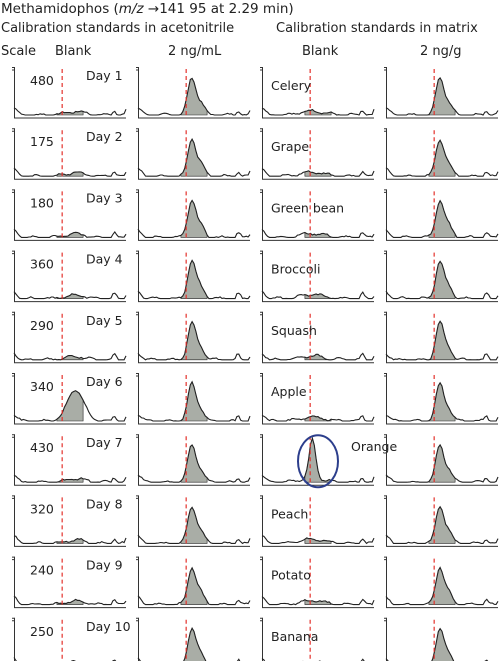 The width and height of the screenshot is (500, 661). I want to click on matrix-label: Green bean, so click(307, 207).